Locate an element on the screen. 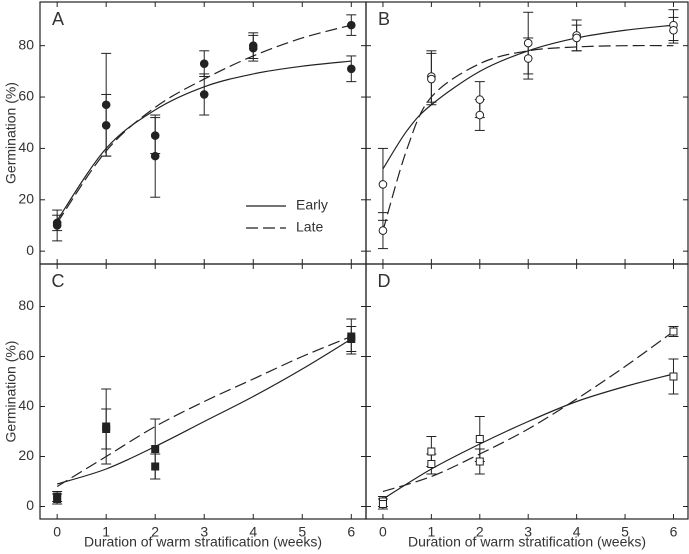  panel-label: B is located at coordinates (384, 19).